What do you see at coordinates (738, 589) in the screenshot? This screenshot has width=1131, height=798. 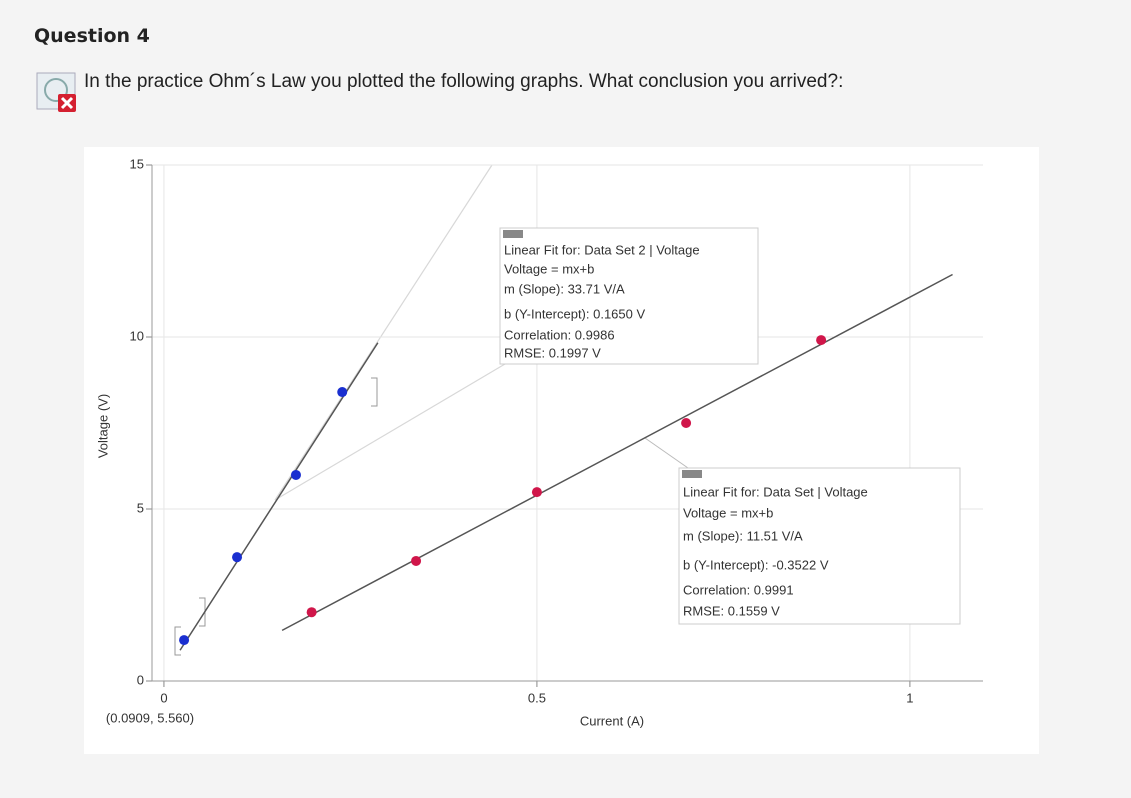 I see `annotation-line: Correlation: 0.9991` at bounding box center [738, 589].